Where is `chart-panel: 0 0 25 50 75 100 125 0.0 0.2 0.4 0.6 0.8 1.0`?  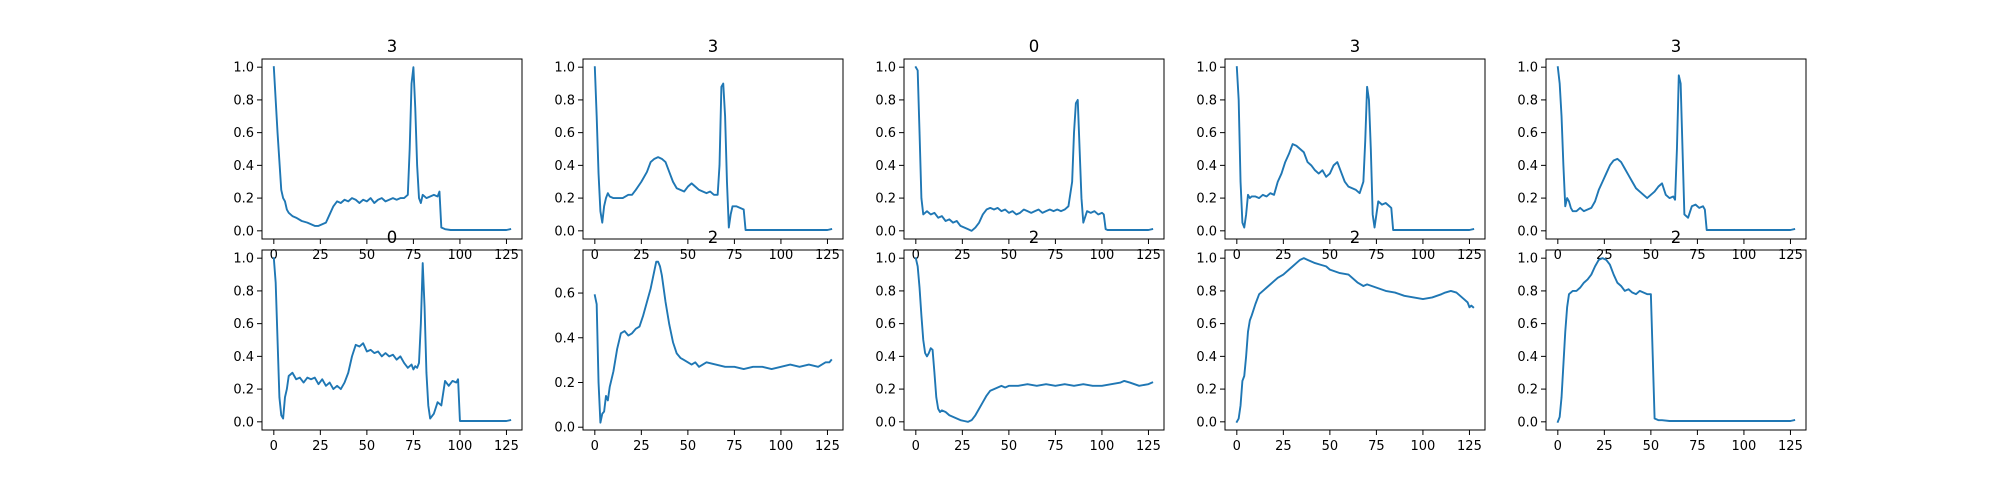
chart-panel: 0 0 25 50 75 100 125 0.0 0.2 0.4 0.6 0.8 1.0 is located at coordinates (1020, 150).